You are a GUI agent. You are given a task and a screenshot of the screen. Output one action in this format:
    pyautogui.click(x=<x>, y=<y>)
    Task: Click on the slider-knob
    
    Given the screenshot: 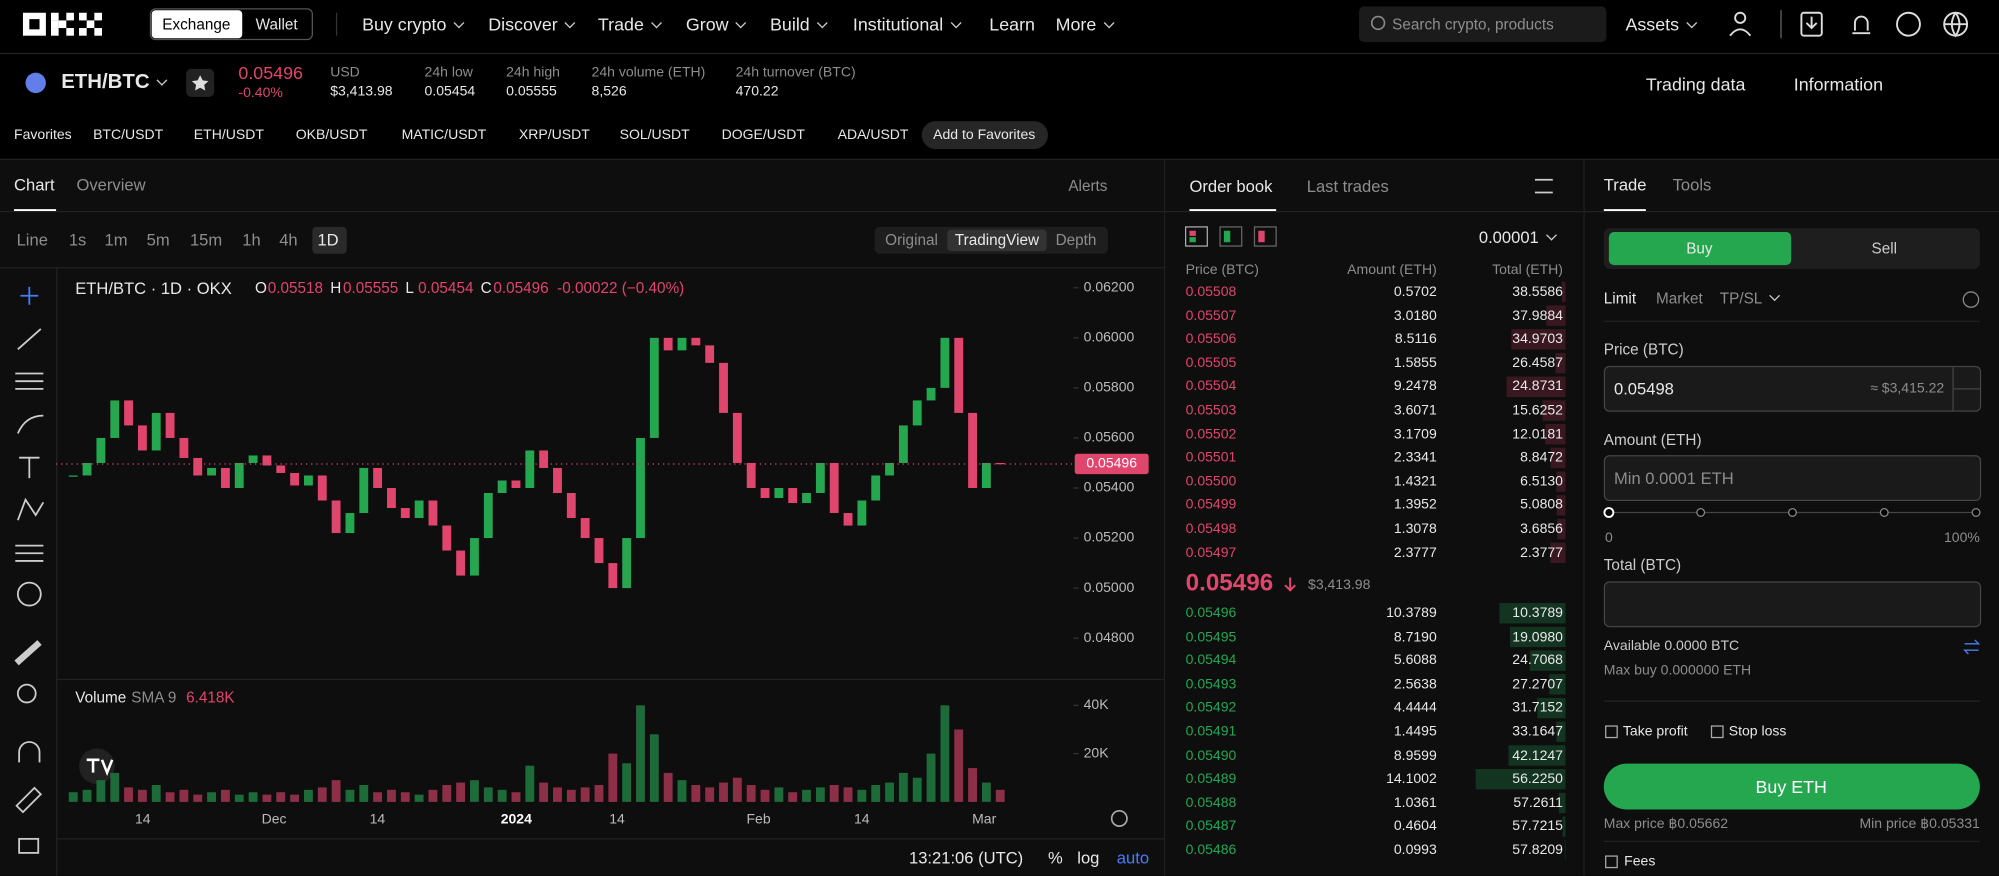 What is the action you would take?
    pyautogui.click(x=1609, y=512)
    